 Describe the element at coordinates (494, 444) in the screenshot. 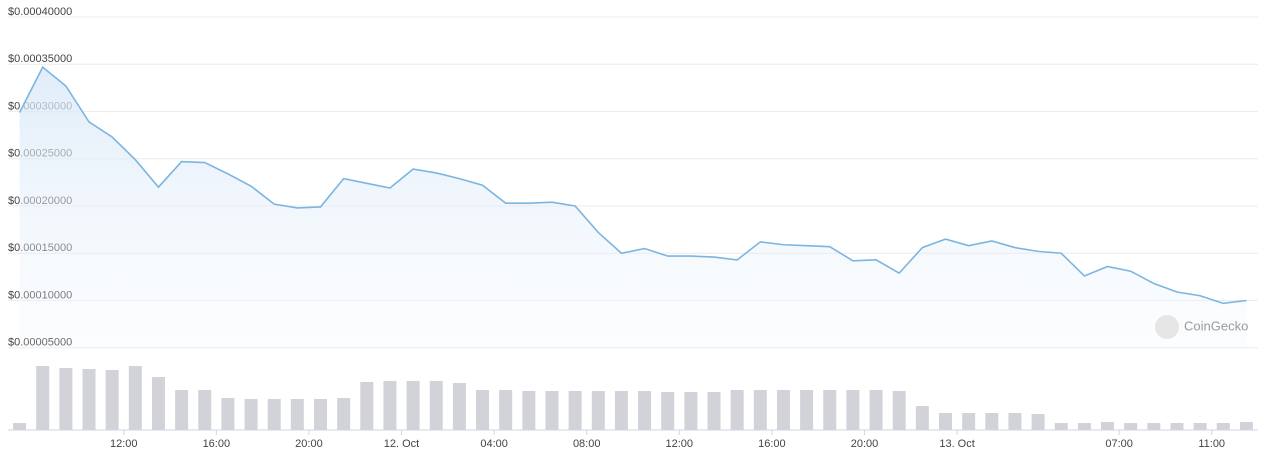

I see `x-tick-label: 04:00` at that location.